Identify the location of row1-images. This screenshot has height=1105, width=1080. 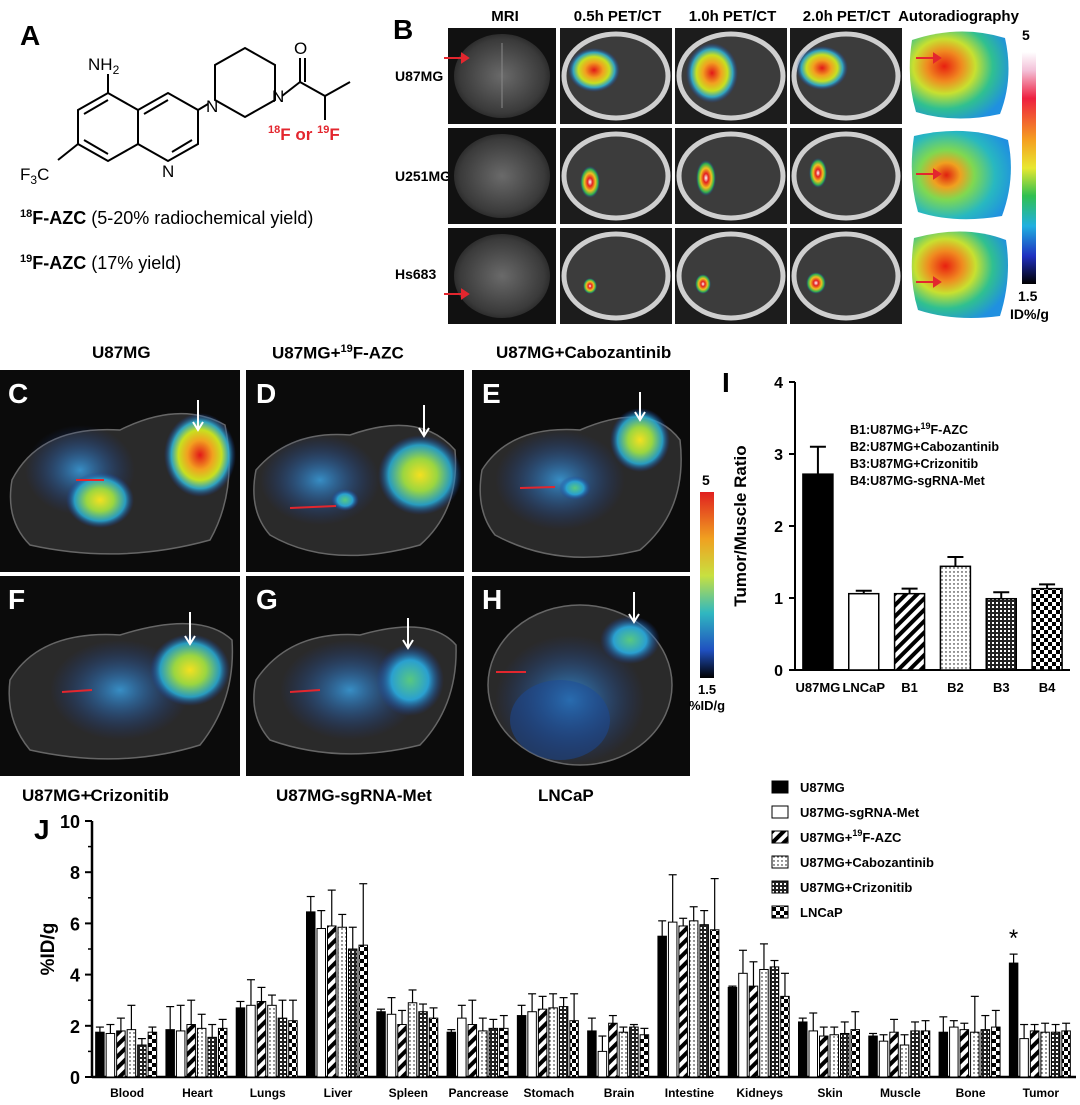
(731, 76).